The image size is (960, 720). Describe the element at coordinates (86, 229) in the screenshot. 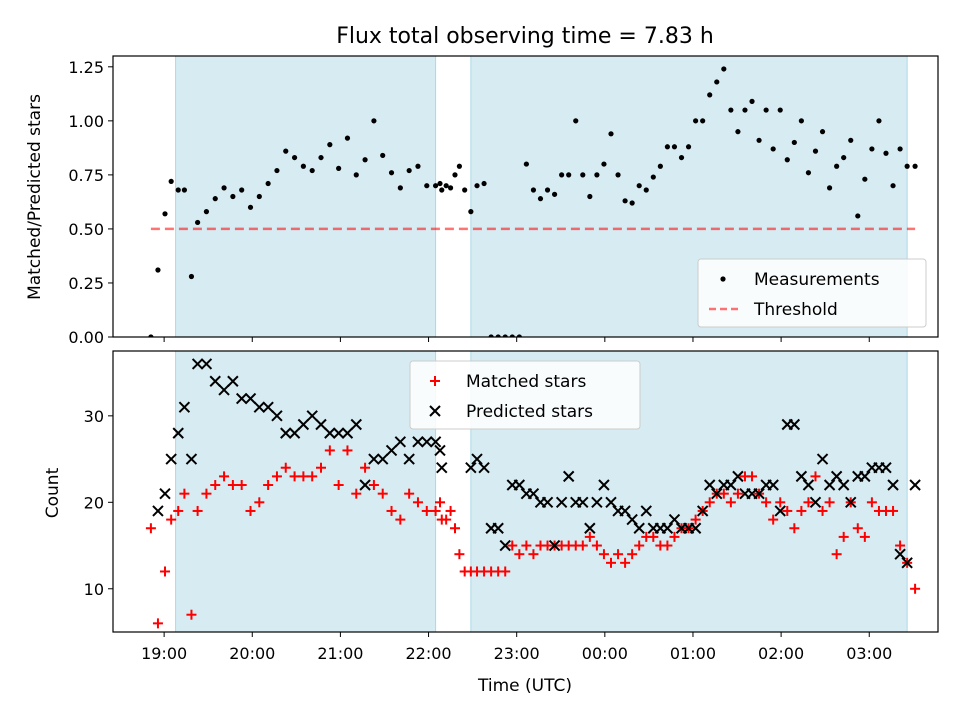

I see `y-tick-label: 0.50` at that location.